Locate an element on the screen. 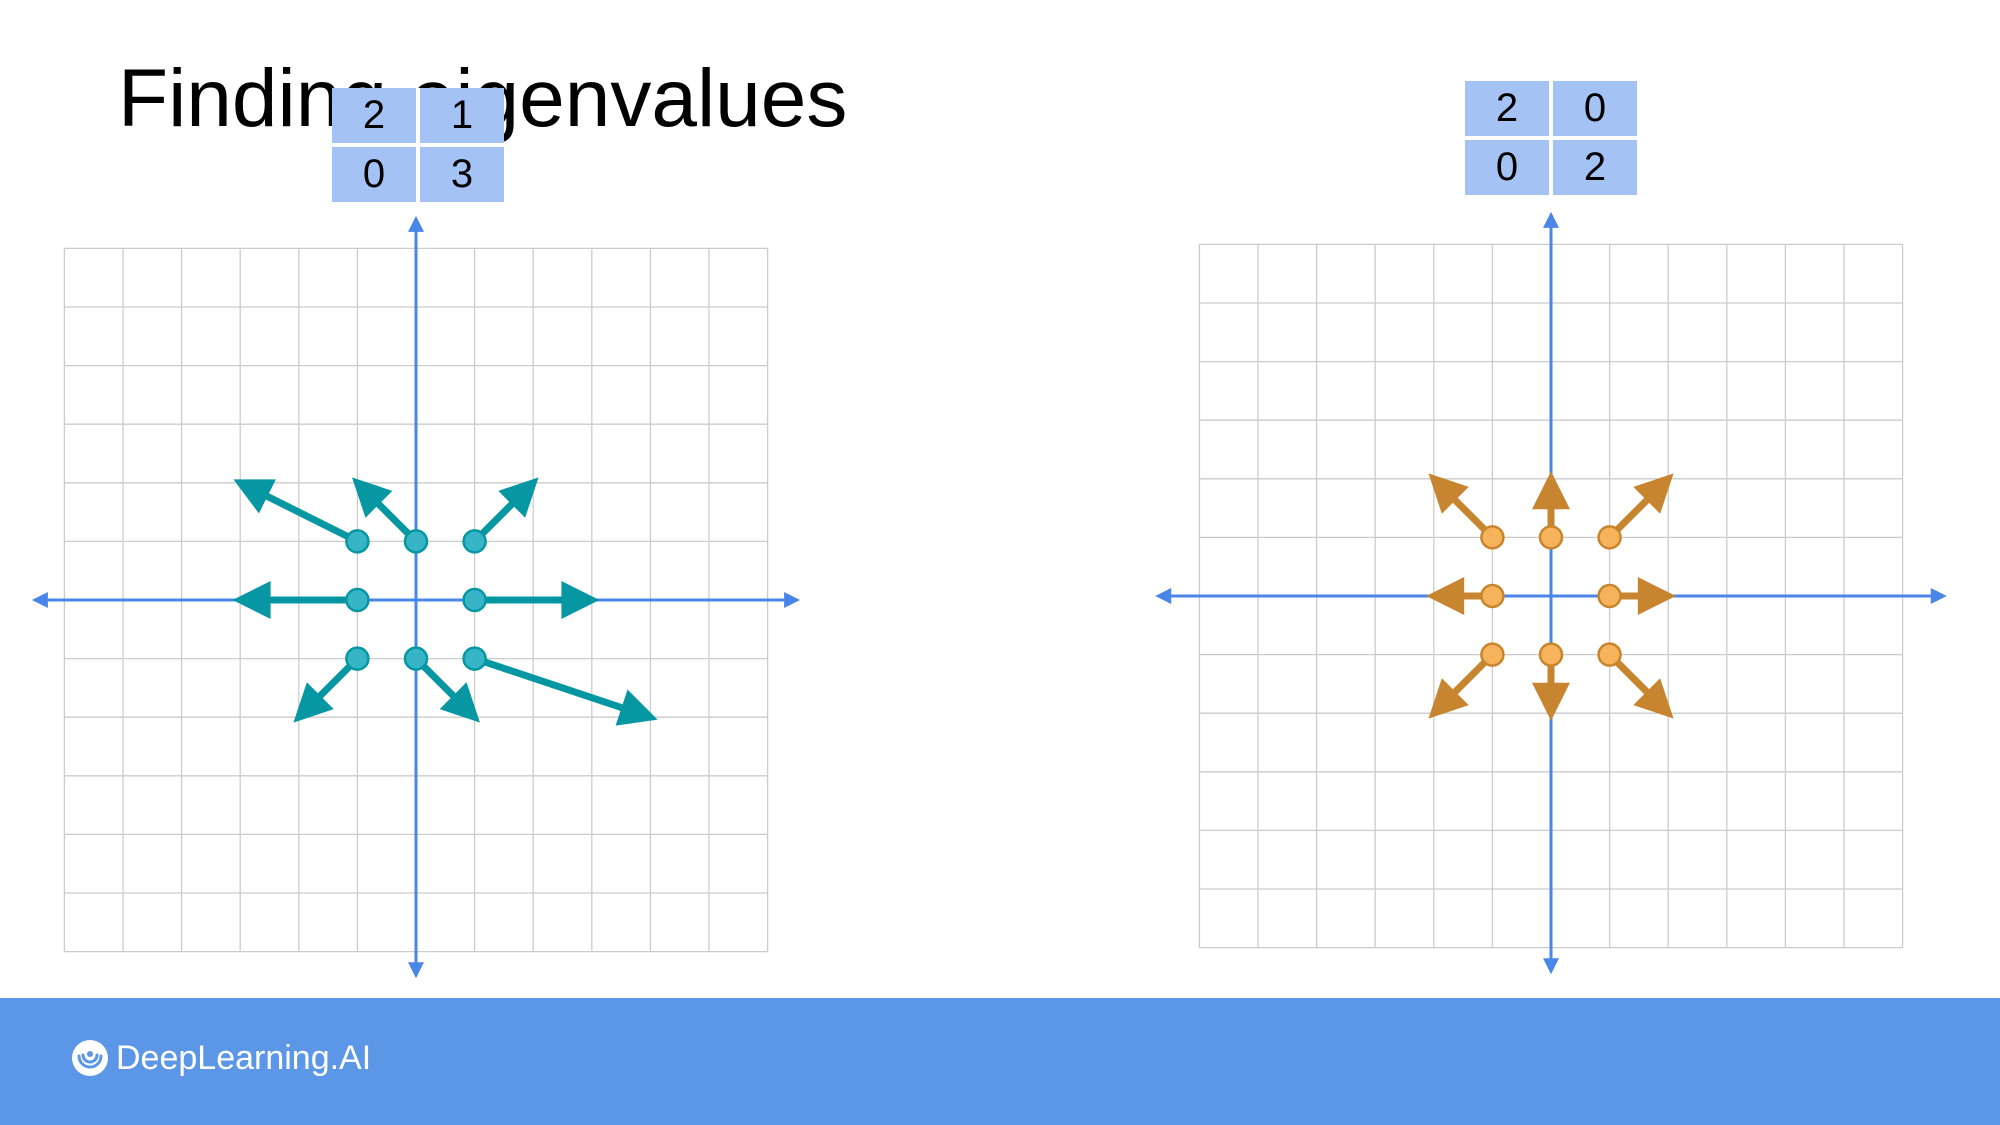 This screenshot has height=1125, width=2000. deeplearning-logo-icon is located at coordinates (90, 1058).